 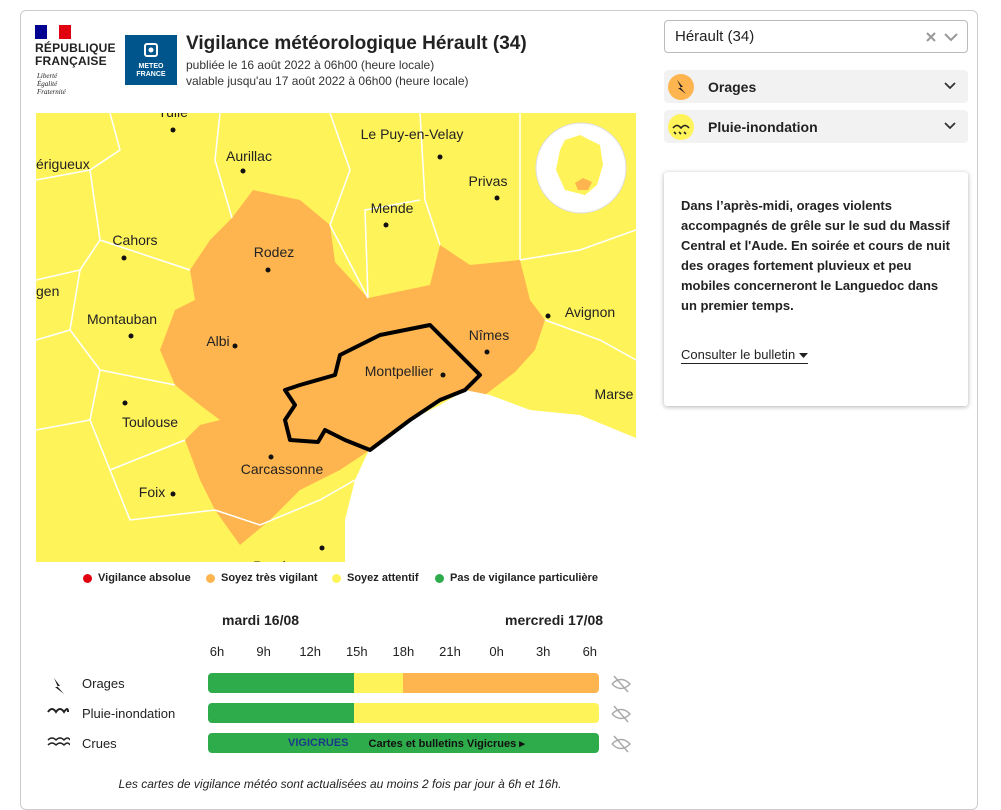 I want to click on city-label: Avignon, so click(x=590, y=312).